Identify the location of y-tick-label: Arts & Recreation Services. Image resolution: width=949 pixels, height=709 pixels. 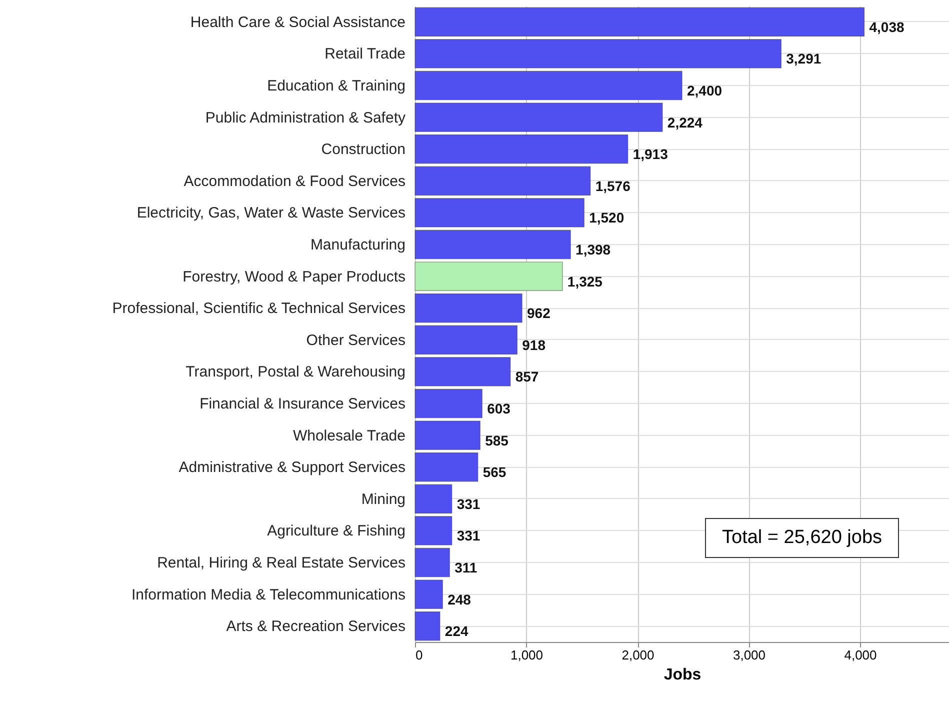
(316, 627).